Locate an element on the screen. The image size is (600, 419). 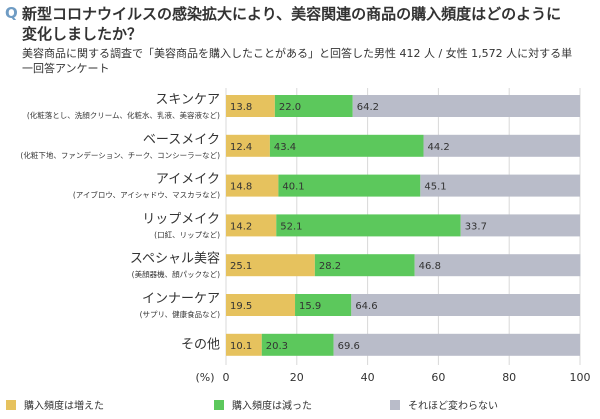
category-label: アイメイク is located at coordinates (188, 179).